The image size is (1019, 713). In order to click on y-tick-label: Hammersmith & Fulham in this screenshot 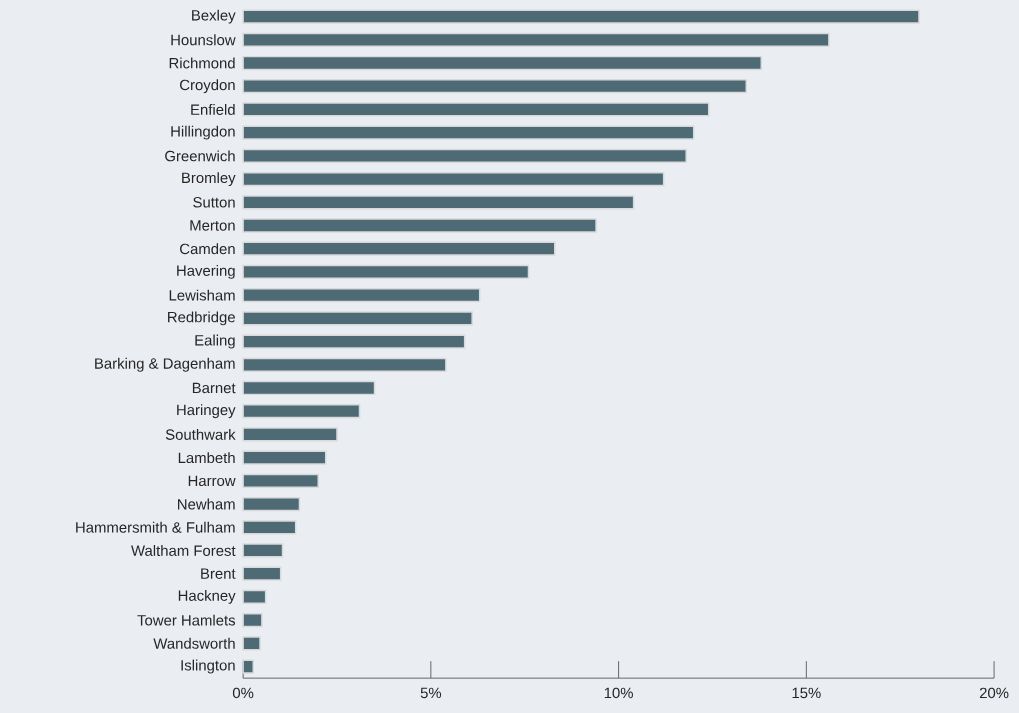, I will do `click(155, 527)`.